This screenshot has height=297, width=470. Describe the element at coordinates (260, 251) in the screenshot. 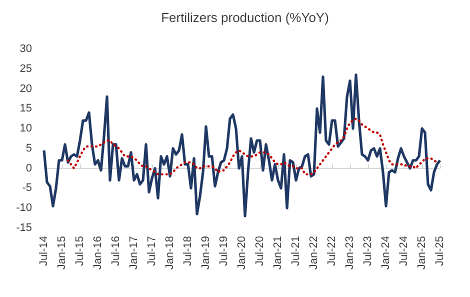

I see `x-tick-label: Jul-20` at that location.